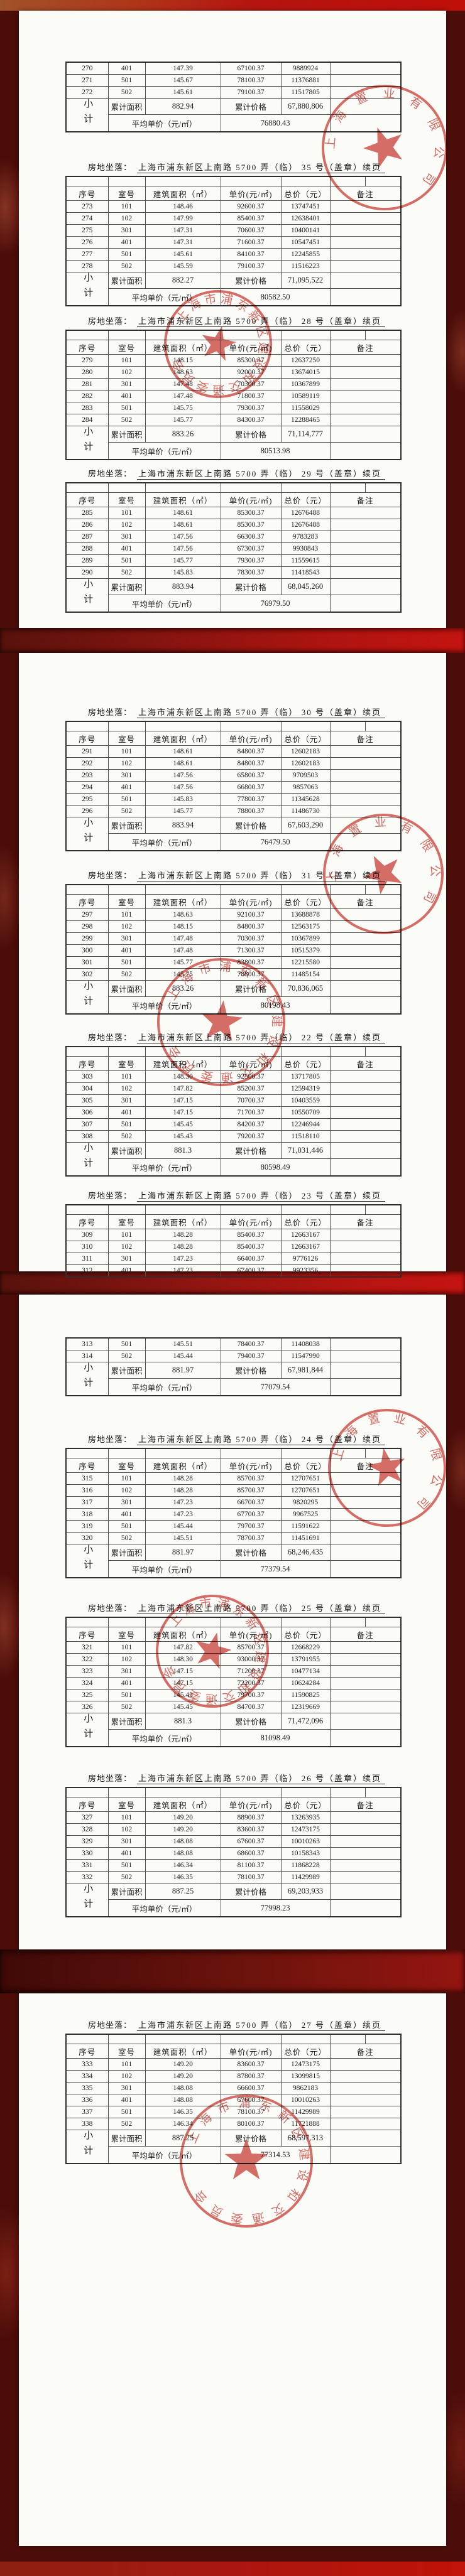 The height and width of the screenshot is (2576, 465). Describe the element at coordinates (267, 474) in the screenshot. I see `location-line: 房地坐落： 上海市浦东新区上南路 5700 弄（临） 29 号（盖章）续页` at that location.